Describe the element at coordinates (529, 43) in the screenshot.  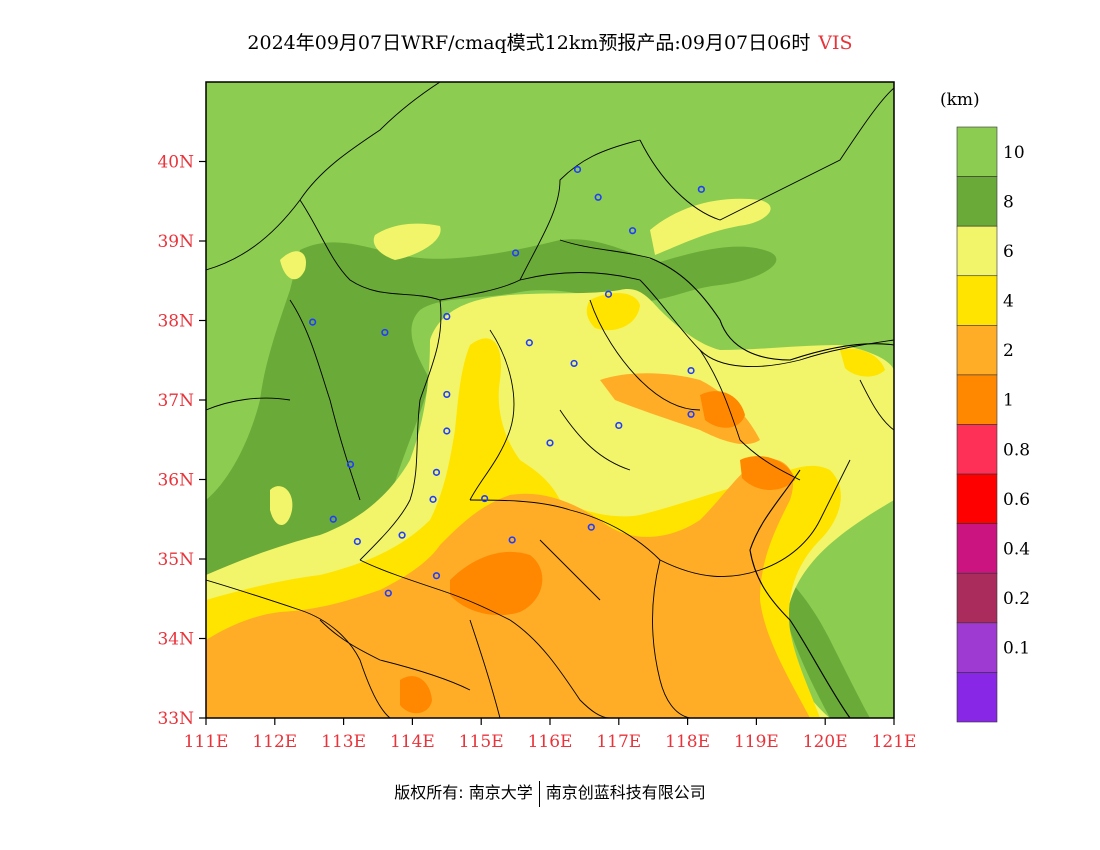
I see `title-text: 2024年09月07日WRF/cmaq模式12km预报产品:09月07日06时` at that location.